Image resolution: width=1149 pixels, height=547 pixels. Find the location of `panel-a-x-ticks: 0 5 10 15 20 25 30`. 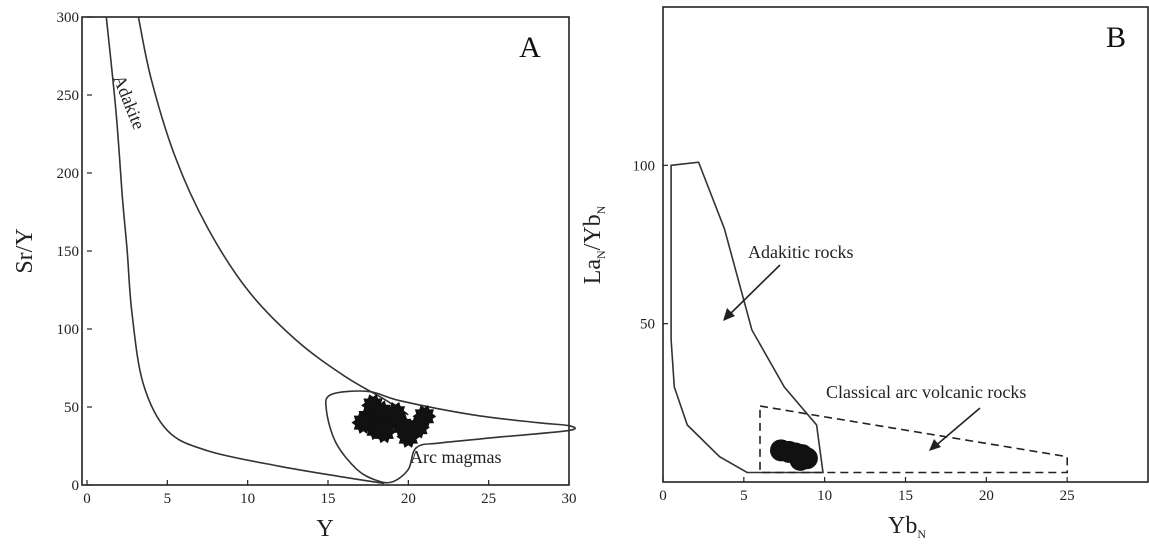

panel-a-x-ticks: 0 5 10 15 20 25 30 is located at coordinates (330, 493).